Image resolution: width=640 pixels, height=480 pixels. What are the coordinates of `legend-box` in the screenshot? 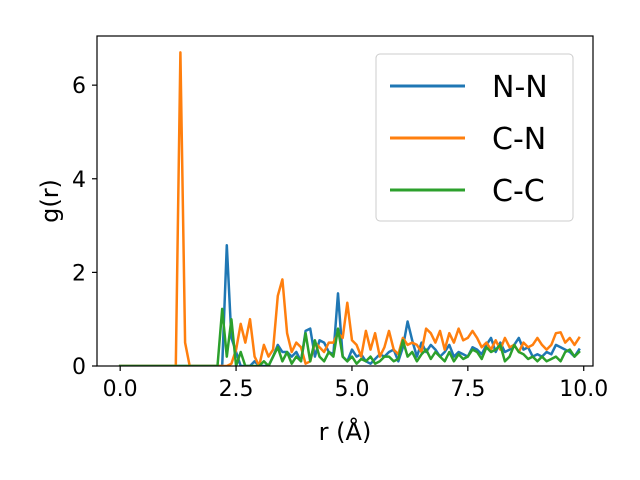 It's located at (474, 137).